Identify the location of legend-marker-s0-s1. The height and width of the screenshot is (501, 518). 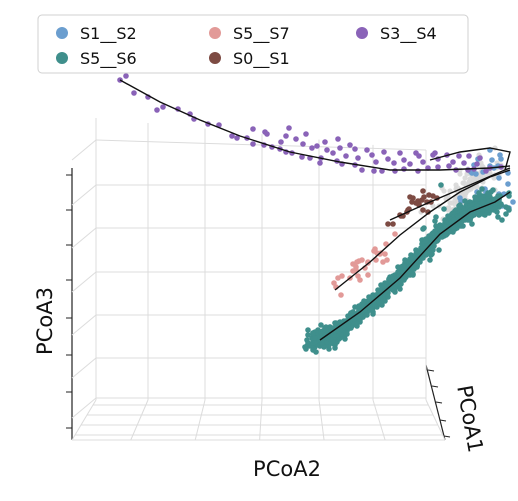
(215, 58).